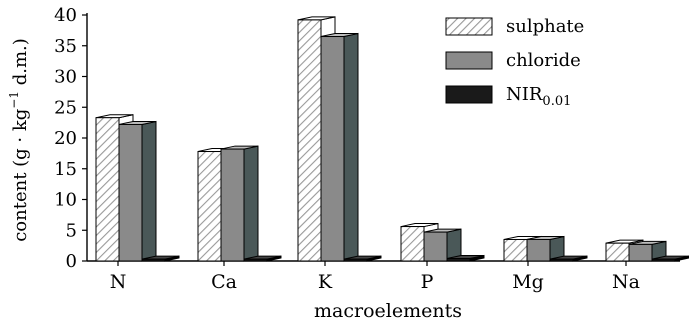 The image size is (689, 322). I want to click on y-axis-label-rest: d.m.), so click(20, 64).